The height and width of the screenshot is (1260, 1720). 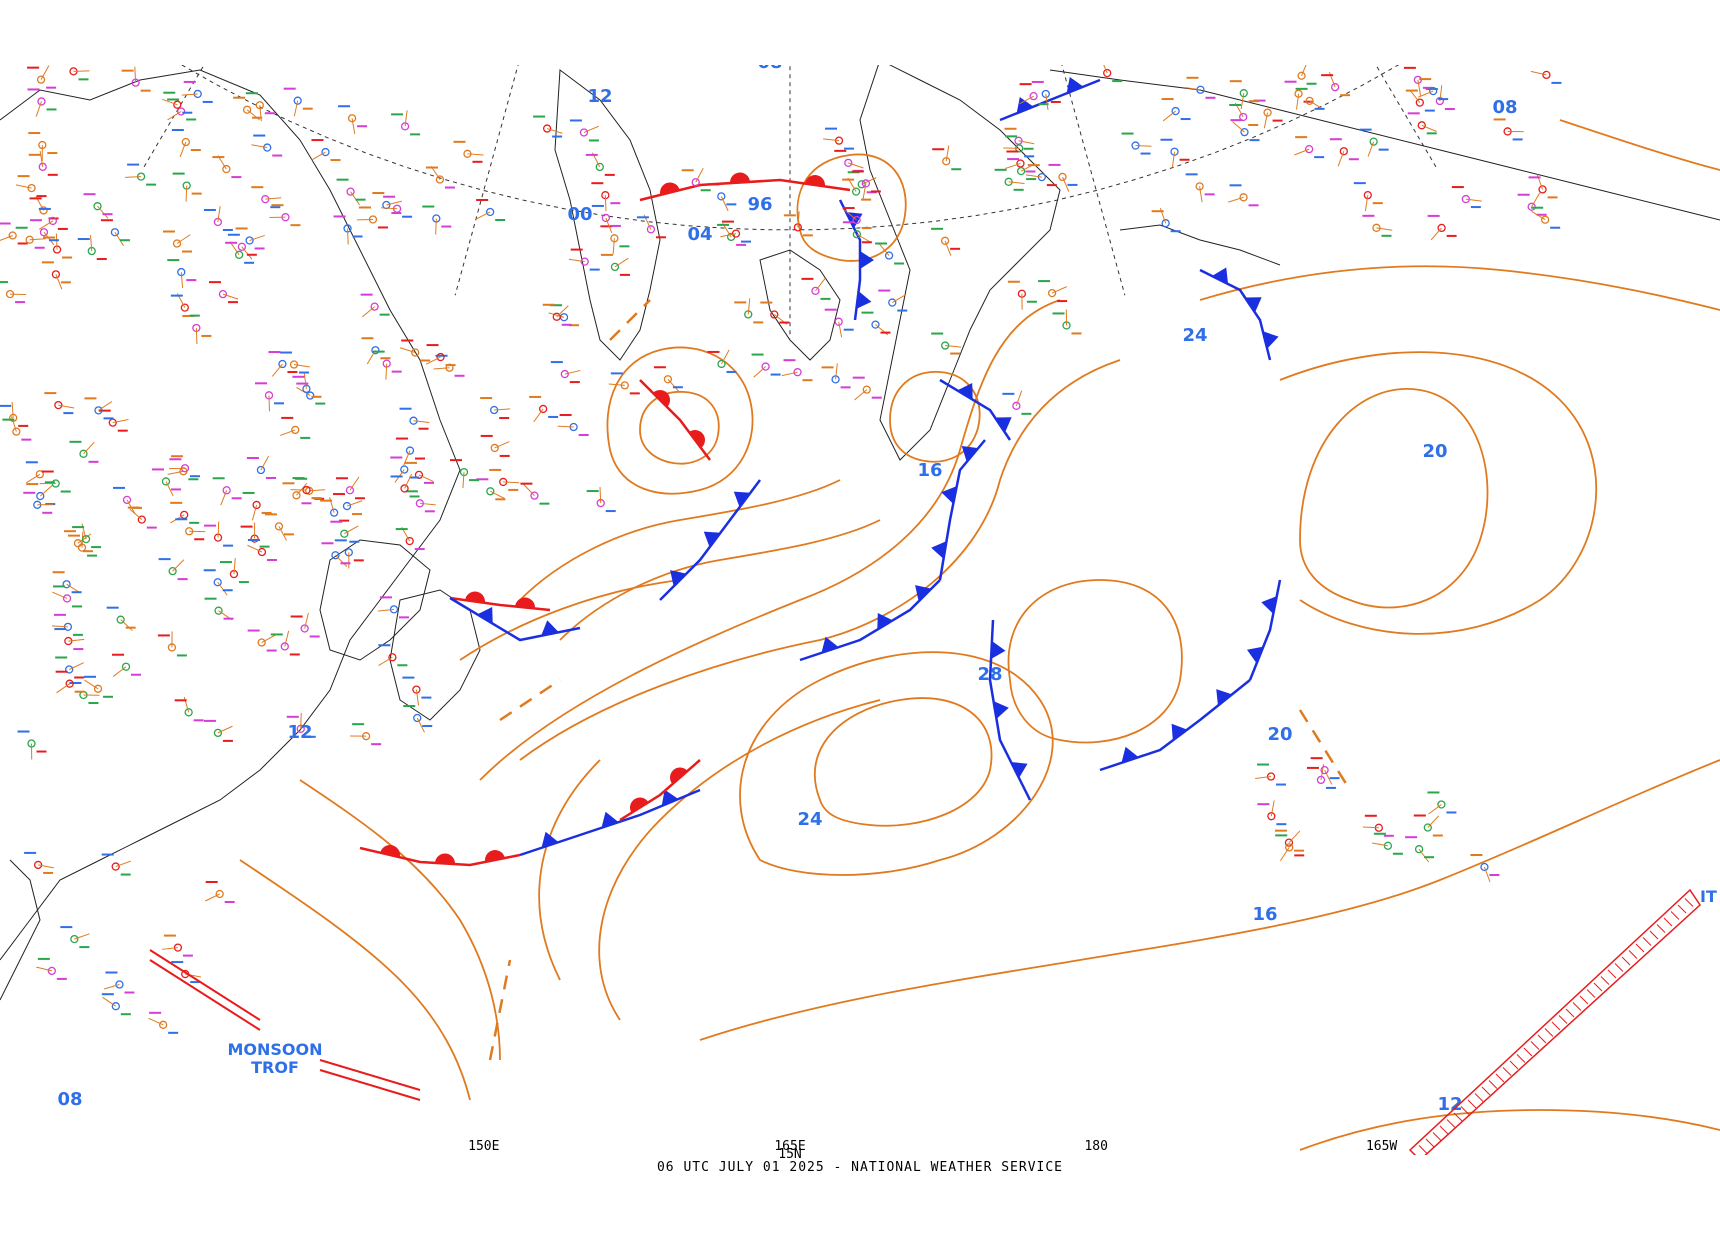 I want to click on monsoon-trough-line, so click(x=205, y=990).